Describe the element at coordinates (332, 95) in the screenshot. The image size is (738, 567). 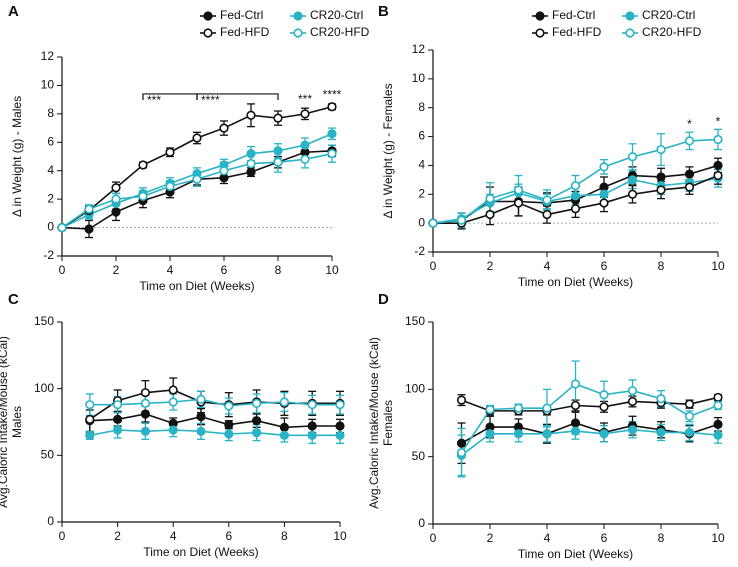
I see `significance-label: ****` at that location.